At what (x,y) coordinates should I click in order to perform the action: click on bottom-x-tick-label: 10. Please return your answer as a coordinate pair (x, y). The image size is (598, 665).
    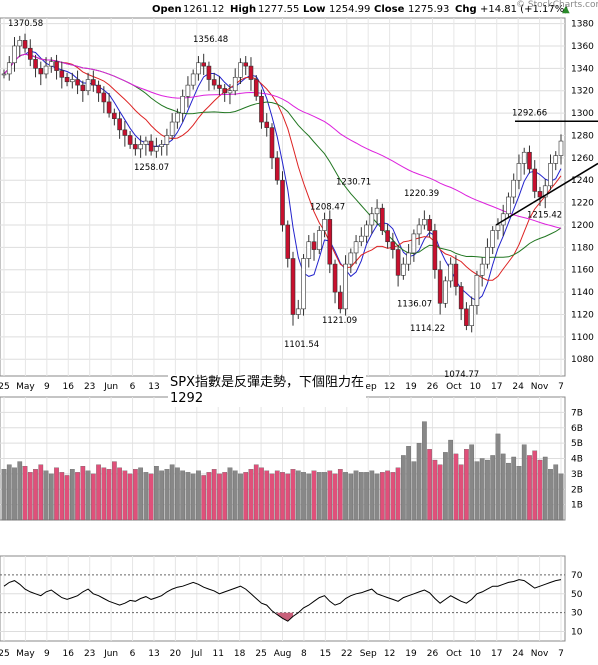
    Looking at the image, I should click on (476, 654).